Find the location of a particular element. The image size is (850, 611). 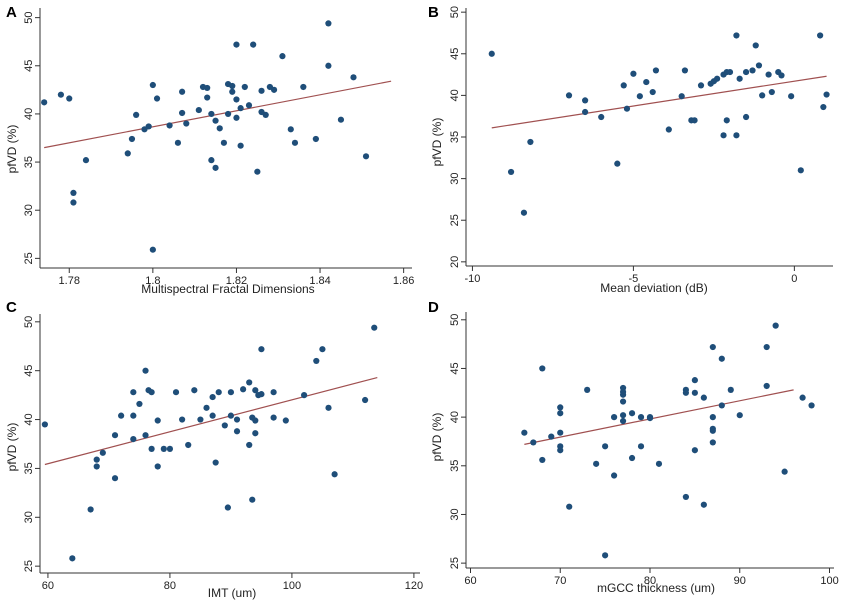

panel-d-ytick-label: 35 is located at coordinates (455, 466).